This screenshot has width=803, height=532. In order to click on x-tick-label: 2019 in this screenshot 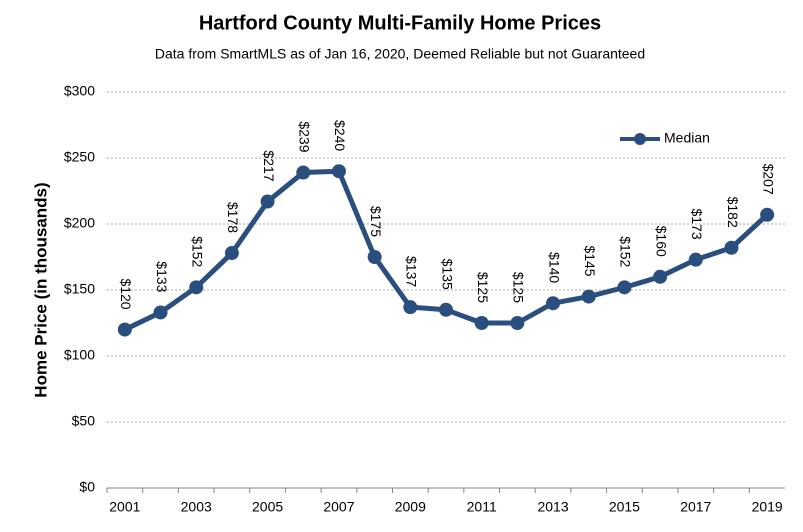, I will do `click(767, 507)`.